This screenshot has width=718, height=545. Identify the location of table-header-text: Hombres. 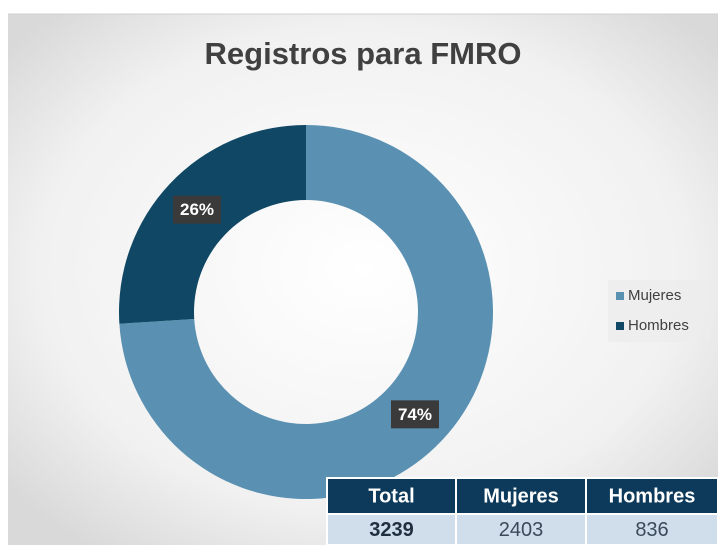
(652, 496).